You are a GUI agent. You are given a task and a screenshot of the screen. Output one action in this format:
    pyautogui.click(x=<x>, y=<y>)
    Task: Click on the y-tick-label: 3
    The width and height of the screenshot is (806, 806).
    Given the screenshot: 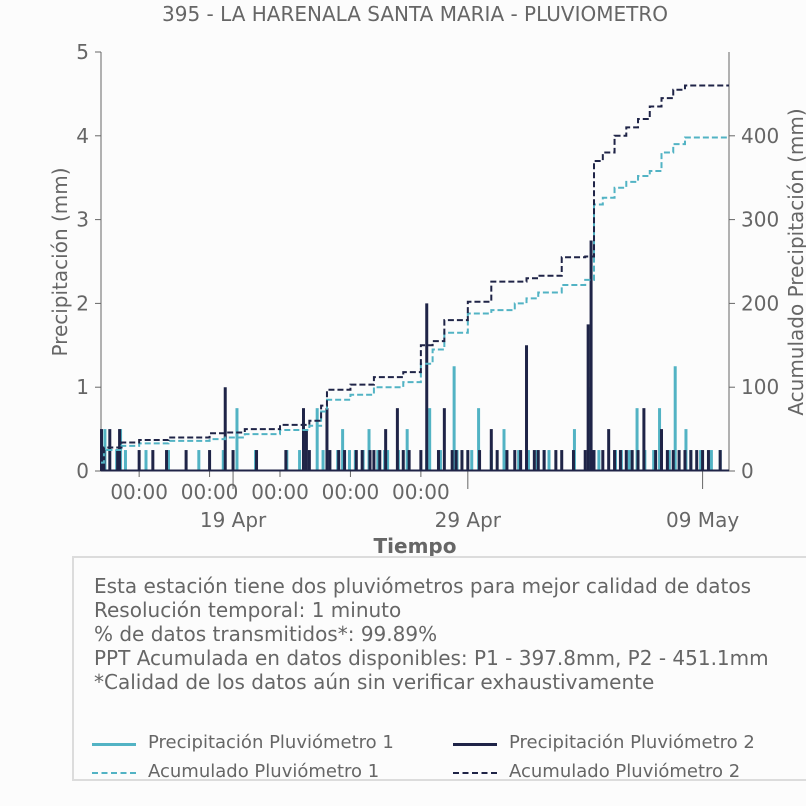 What is the action you would take?
    pyautogui.click(x=82, y=220)
    